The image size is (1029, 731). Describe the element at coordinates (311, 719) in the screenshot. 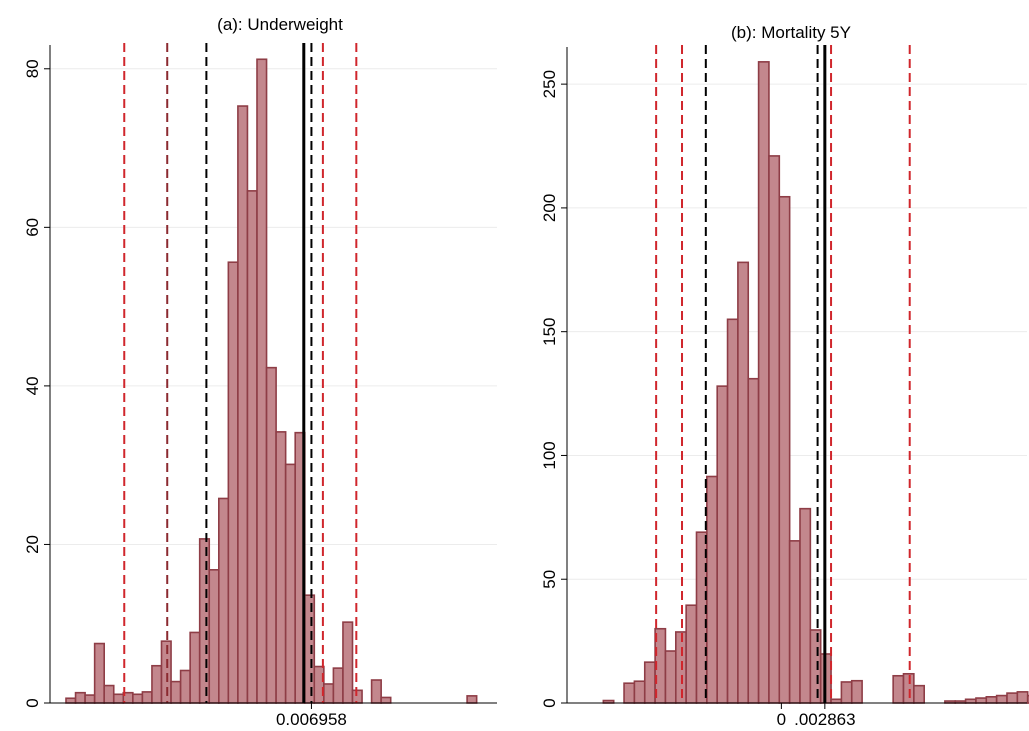

I see `x-tick-label-a-0: 0.006958` at that location.